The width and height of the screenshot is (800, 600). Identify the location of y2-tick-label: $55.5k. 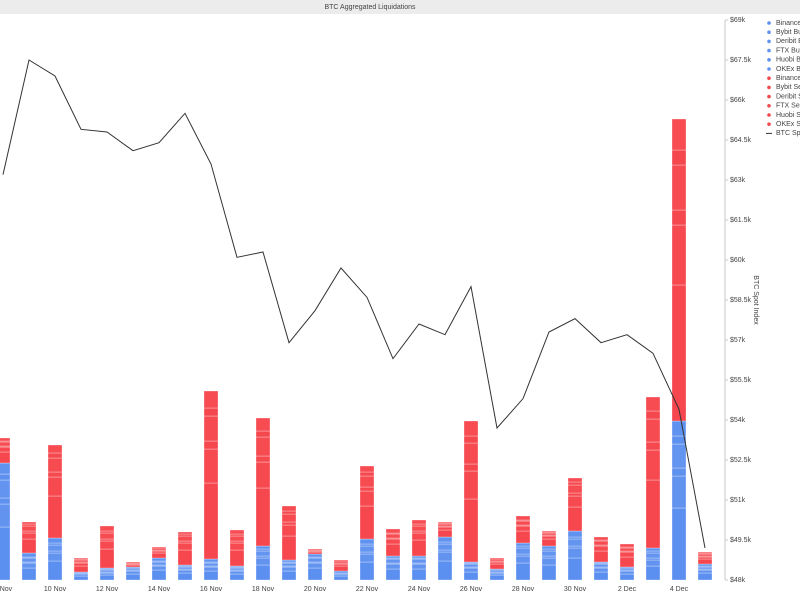
(741, 380).